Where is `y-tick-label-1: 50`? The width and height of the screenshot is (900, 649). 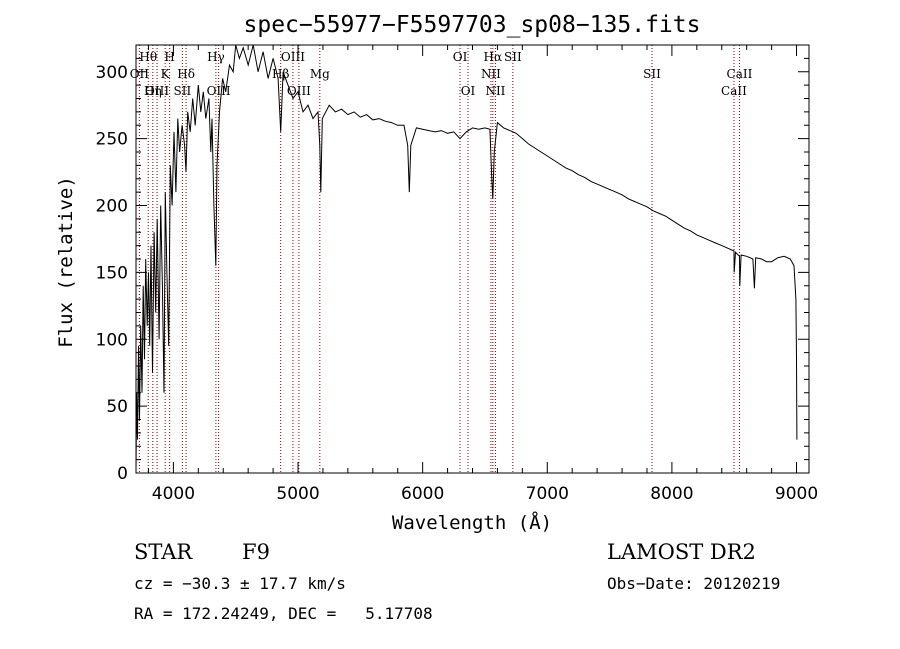
y-tick-label-1: 50 is located at coordinates (117, 407).